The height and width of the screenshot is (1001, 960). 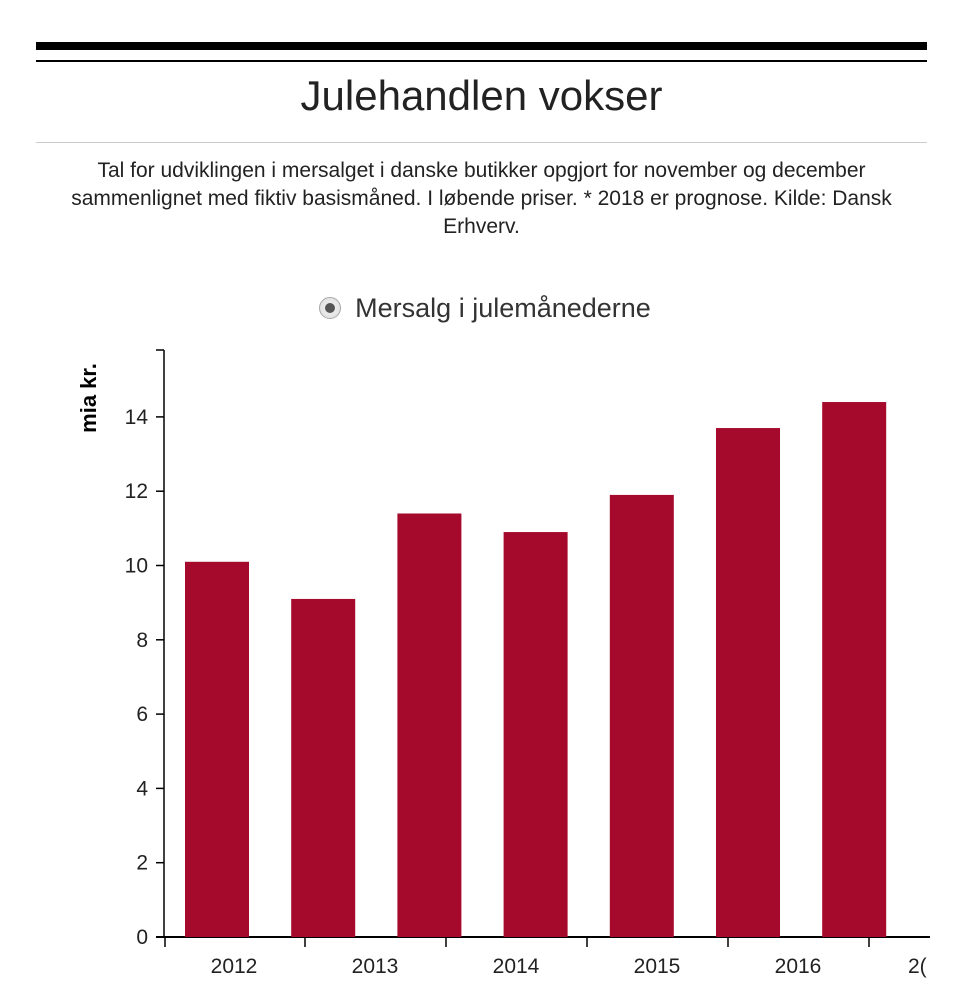 I want to click on legend-item-mersalg: Mersalg i julemånederne, so click(x=485, y=308).